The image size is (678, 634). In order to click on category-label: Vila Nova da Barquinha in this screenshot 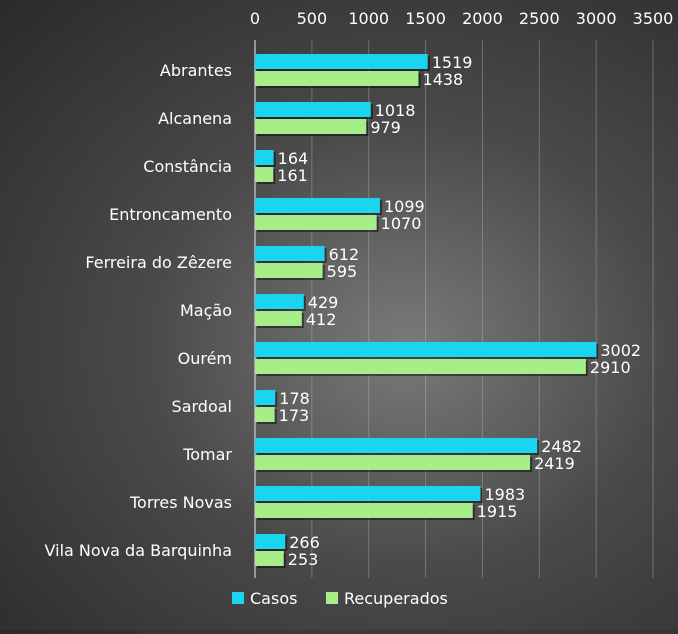, I will do `click(138, 550)`.